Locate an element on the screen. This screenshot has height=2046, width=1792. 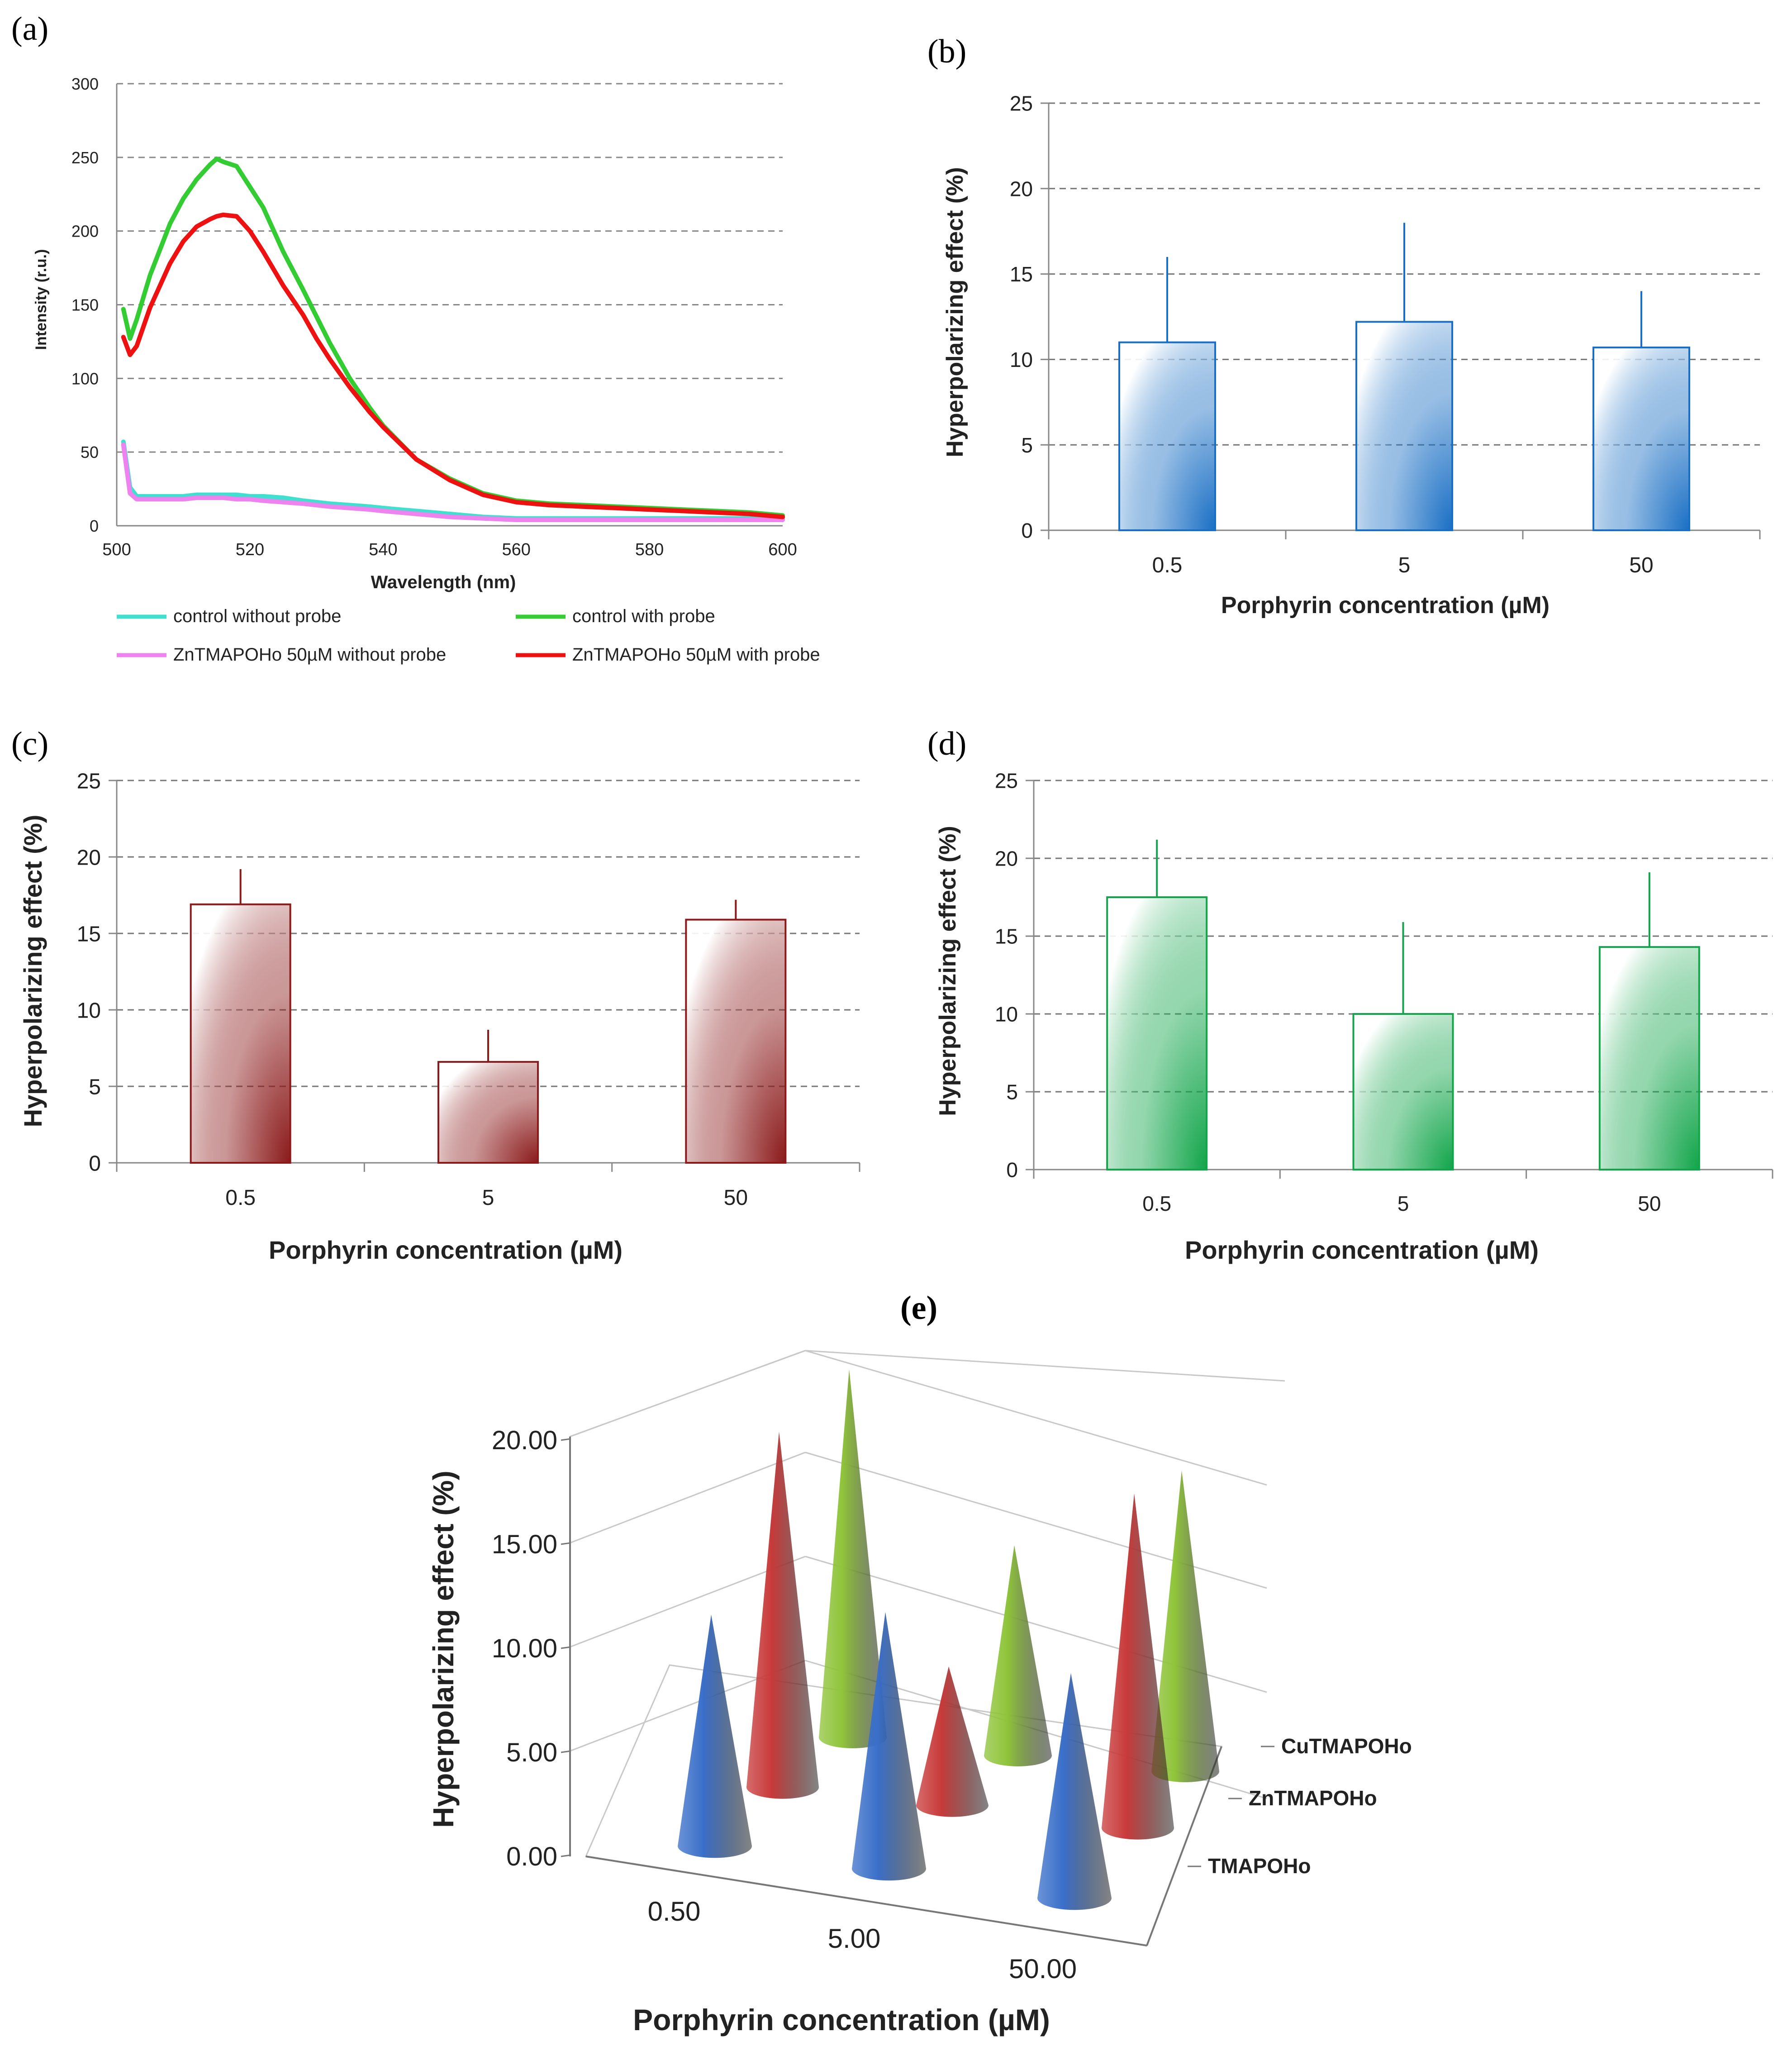
panel-a-label: (a) is located at coordinates (29, 29).